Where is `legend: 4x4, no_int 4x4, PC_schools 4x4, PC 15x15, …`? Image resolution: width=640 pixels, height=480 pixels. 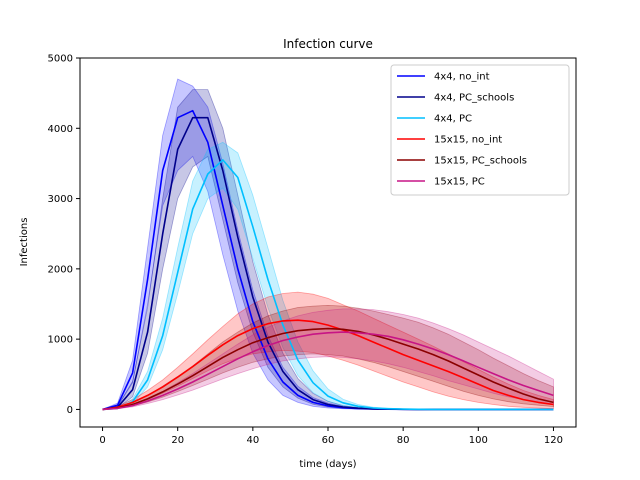
legend: 4x4, no_int 4x4, PC_schools 4x4, PC 15x15, … is located at coordinates (480, 130).